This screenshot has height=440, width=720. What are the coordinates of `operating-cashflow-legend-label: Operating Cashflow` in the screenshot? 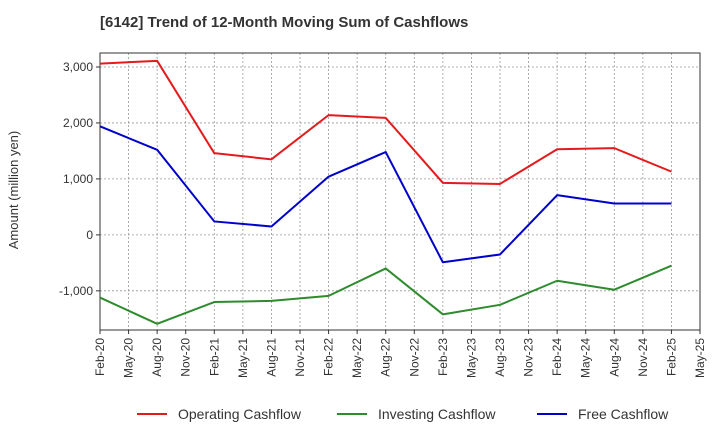 It's located at (240, 414).